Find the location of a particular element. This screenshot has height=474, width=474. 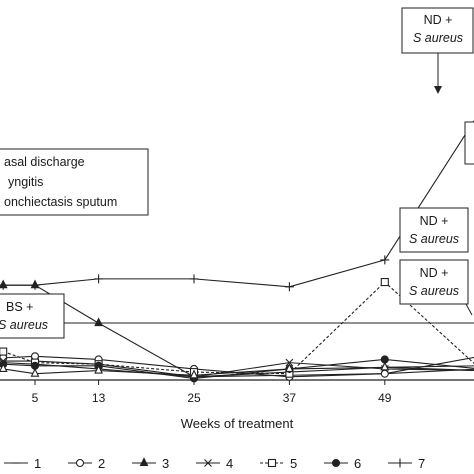

legend-label: 2 is located at coordinates (101, 463).